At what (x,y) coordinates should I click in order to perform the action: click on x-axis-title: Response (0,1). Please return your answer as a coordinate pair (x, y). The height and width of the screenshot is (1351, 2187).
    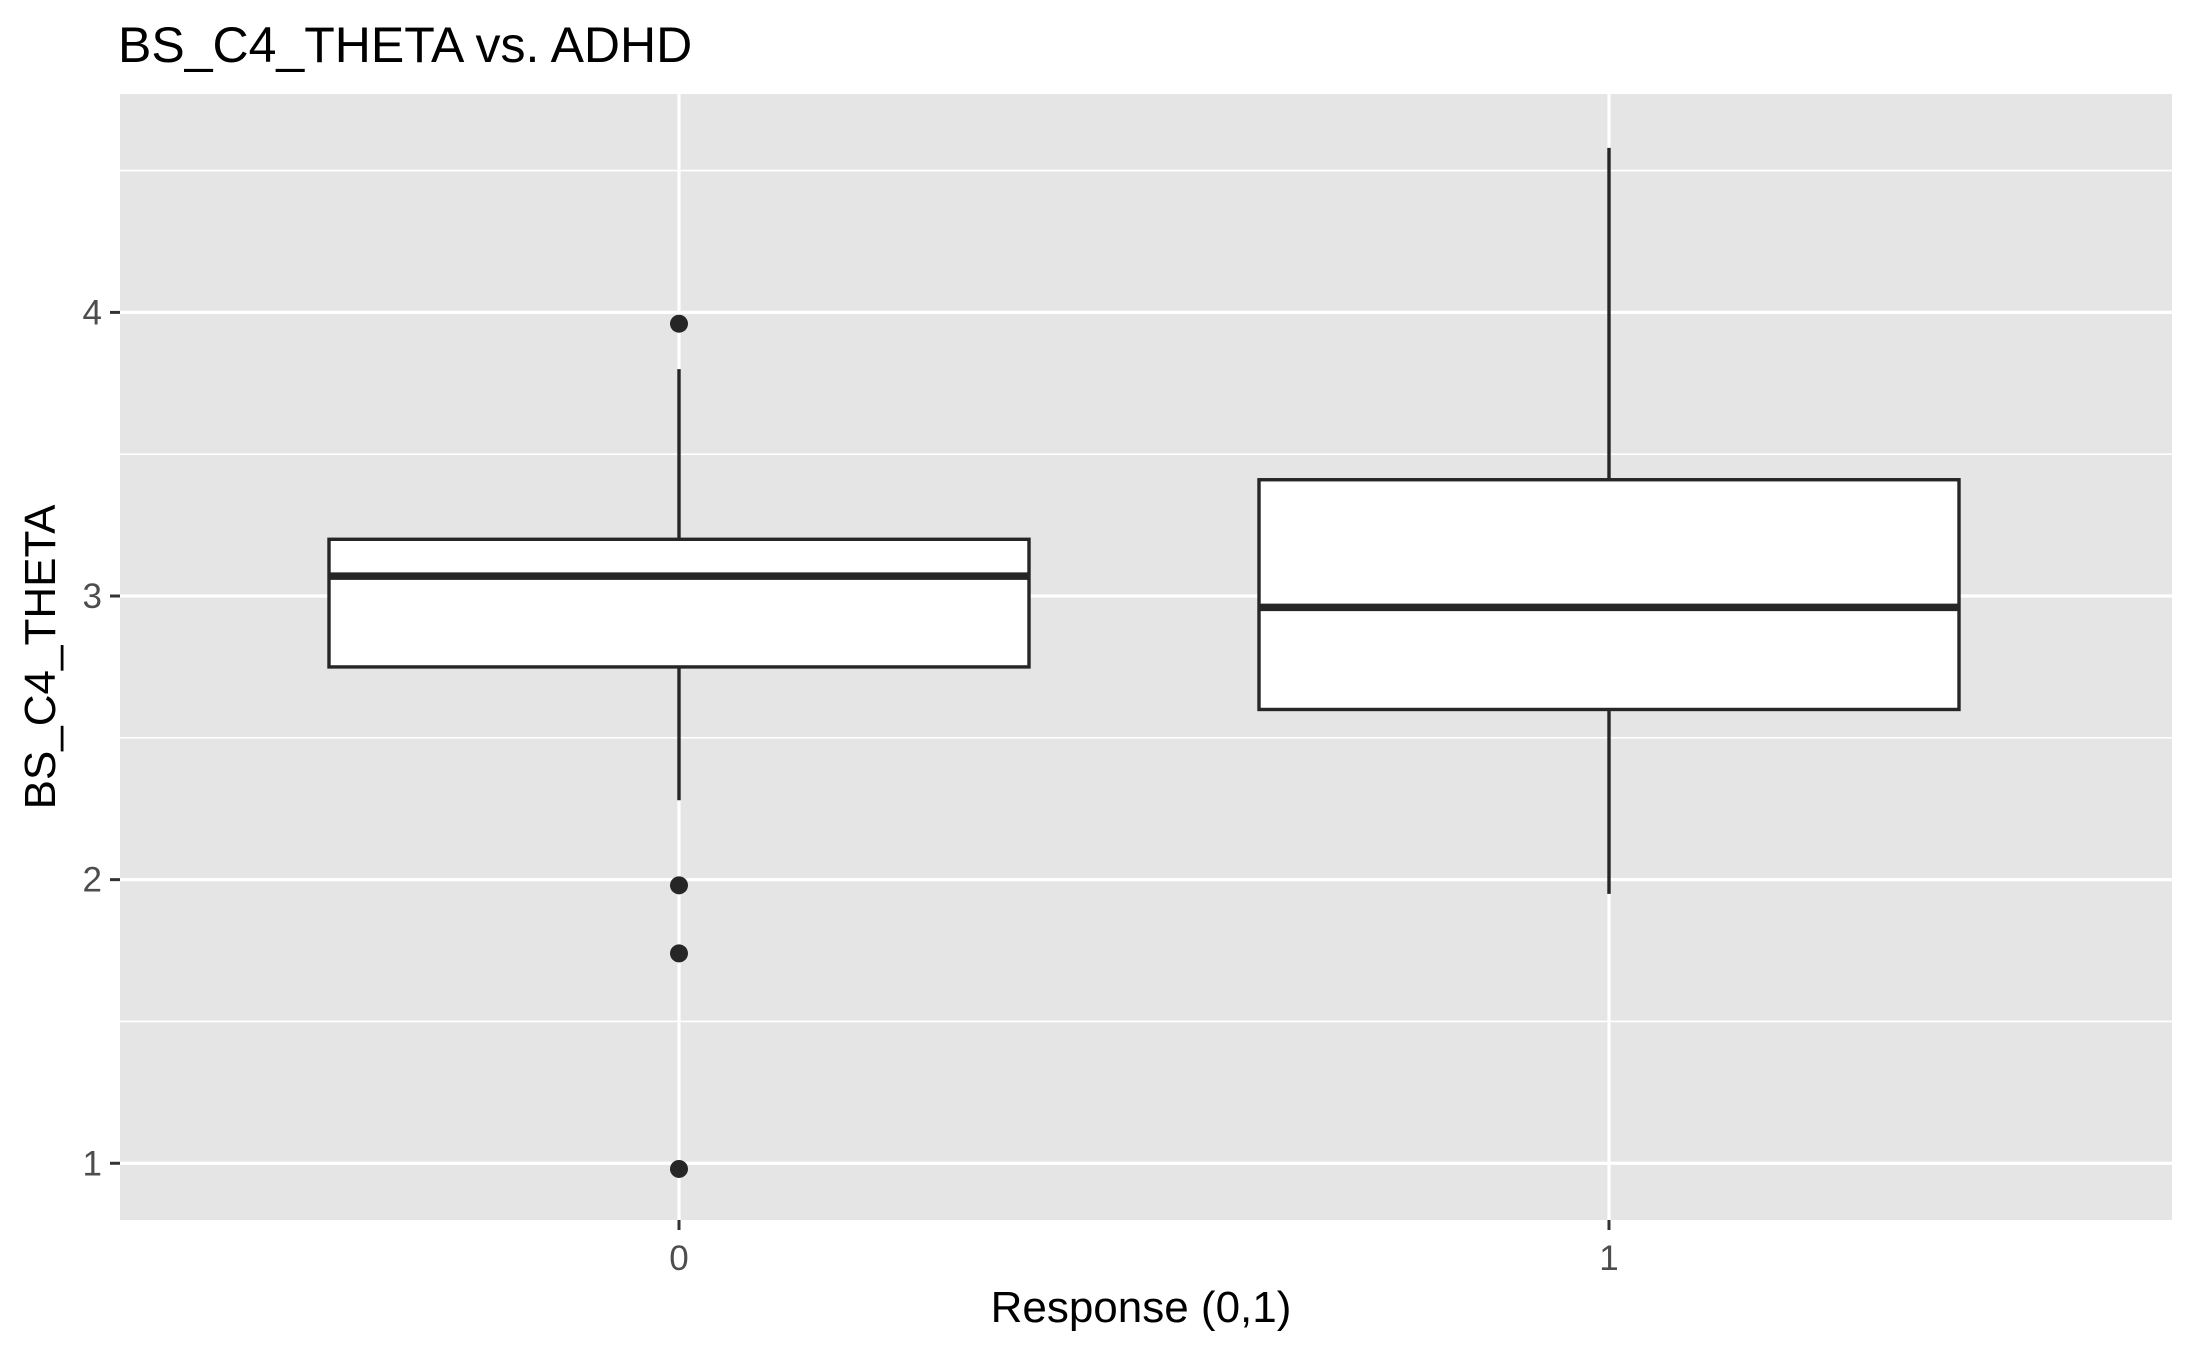
    Looking at the image, I should click on (1141, 1307).